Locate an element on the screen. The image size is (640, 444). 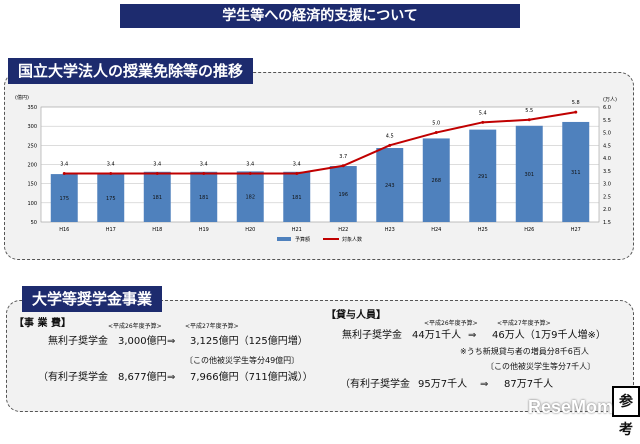
right-tick-label: 3.0 is located at coordinates (607, 185).